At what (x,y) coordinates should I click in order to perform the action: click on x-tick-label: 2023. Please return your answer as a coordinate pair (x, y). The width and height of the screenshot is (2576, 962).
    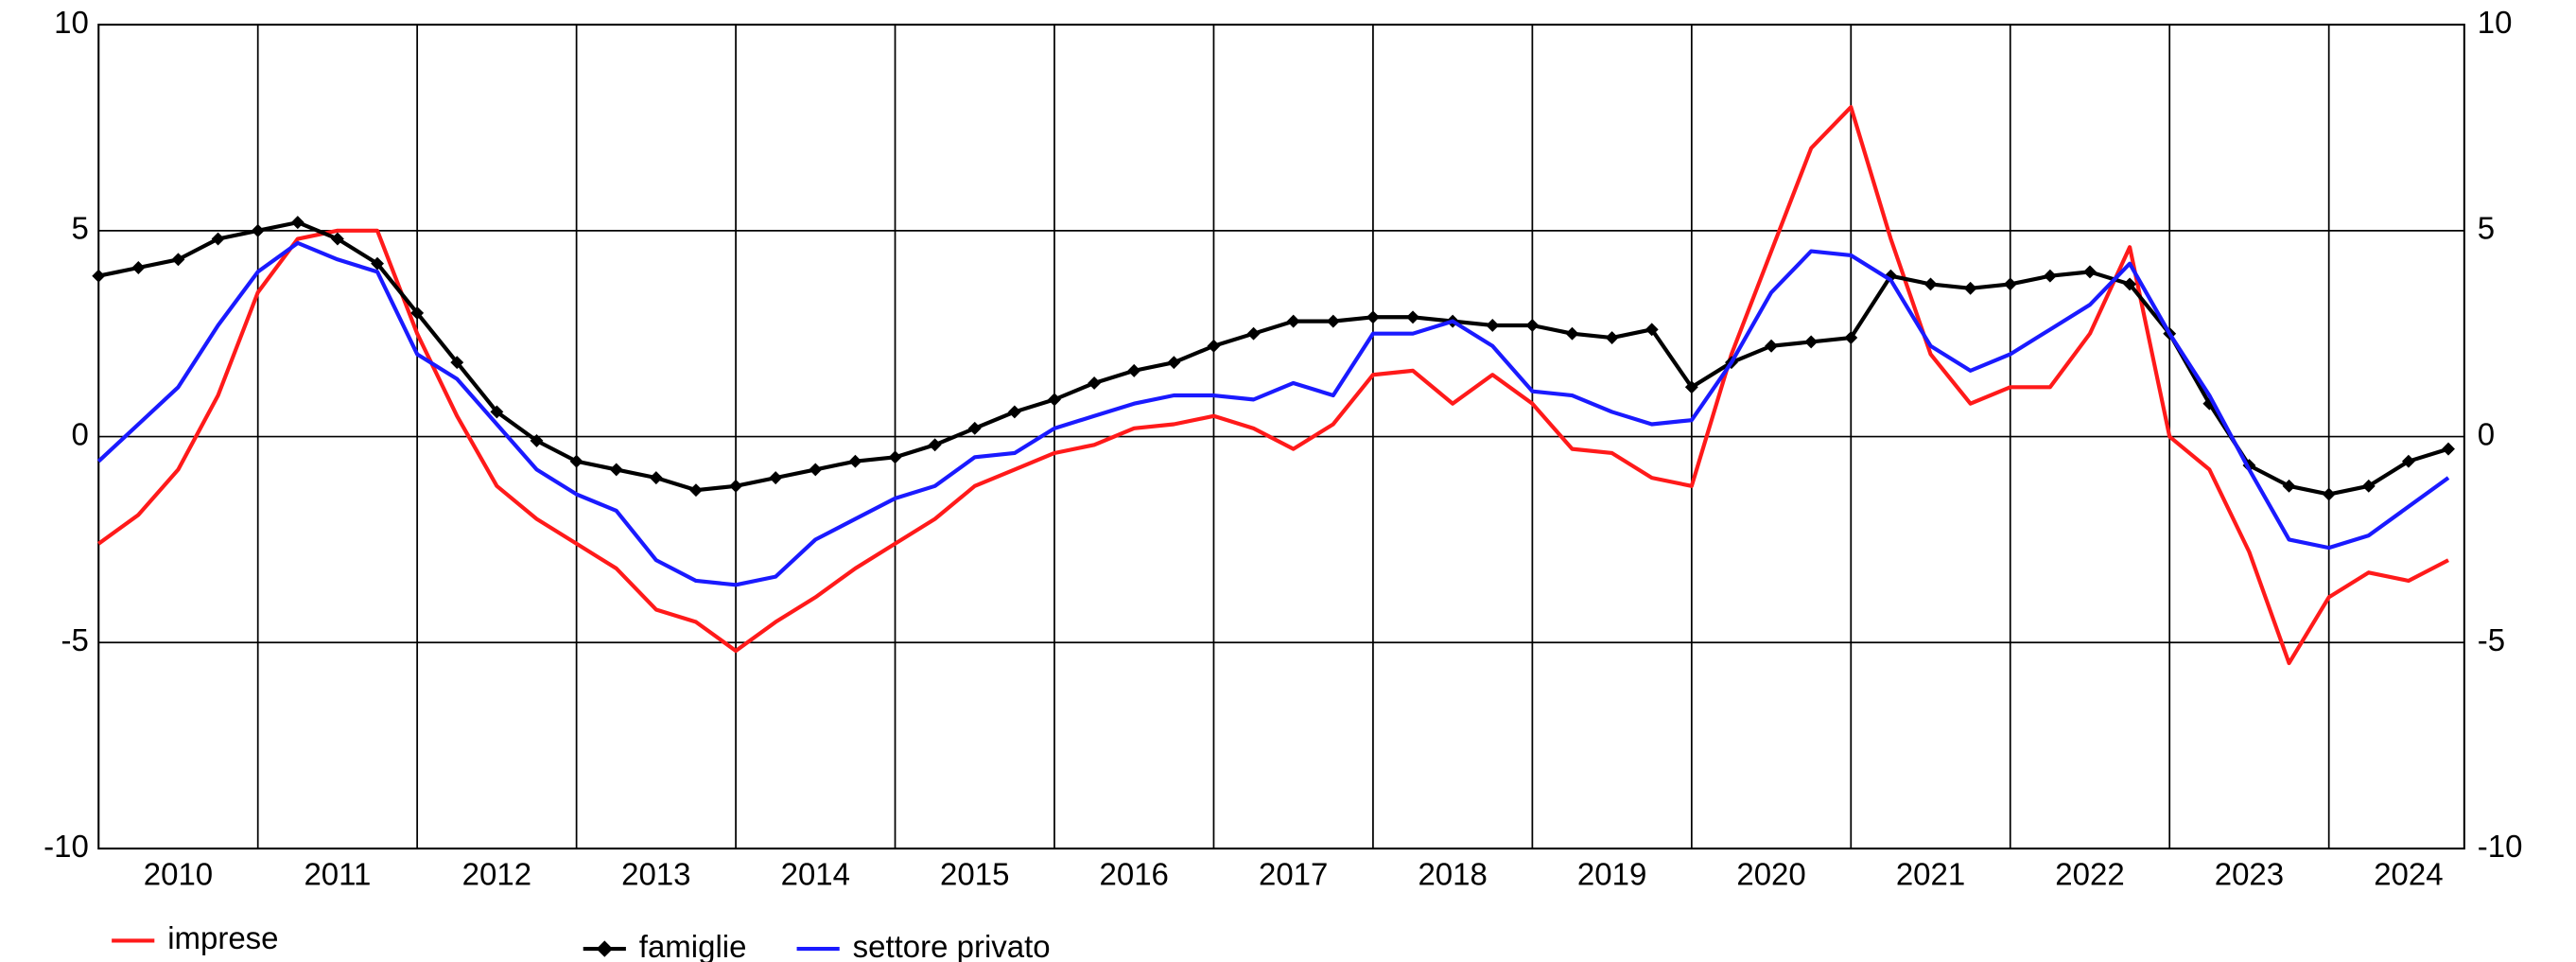
    Looking at the image, I should click on (2249, 874).